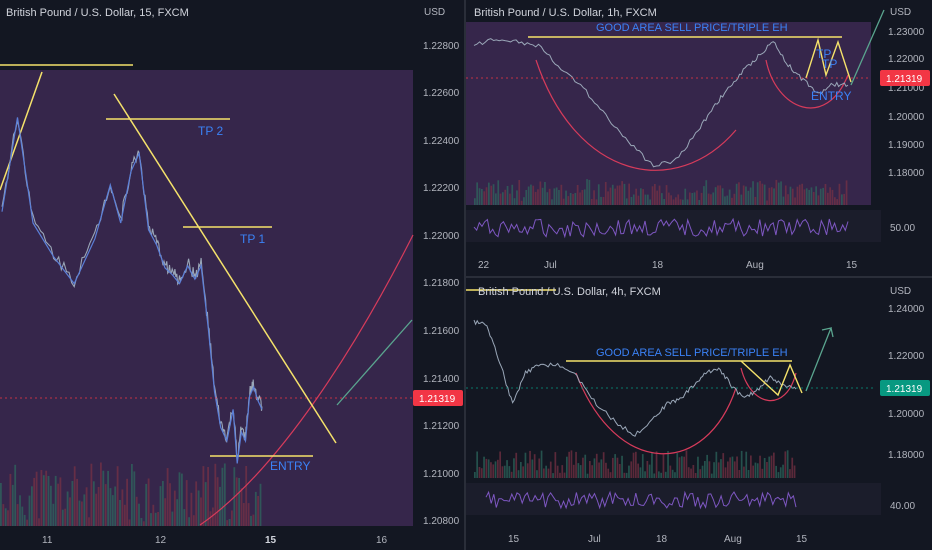 The image size is (932, 550). Describe the element at coordinates (906, 145) in the screenshot. I see `y-tick: 1.19000` at that location.